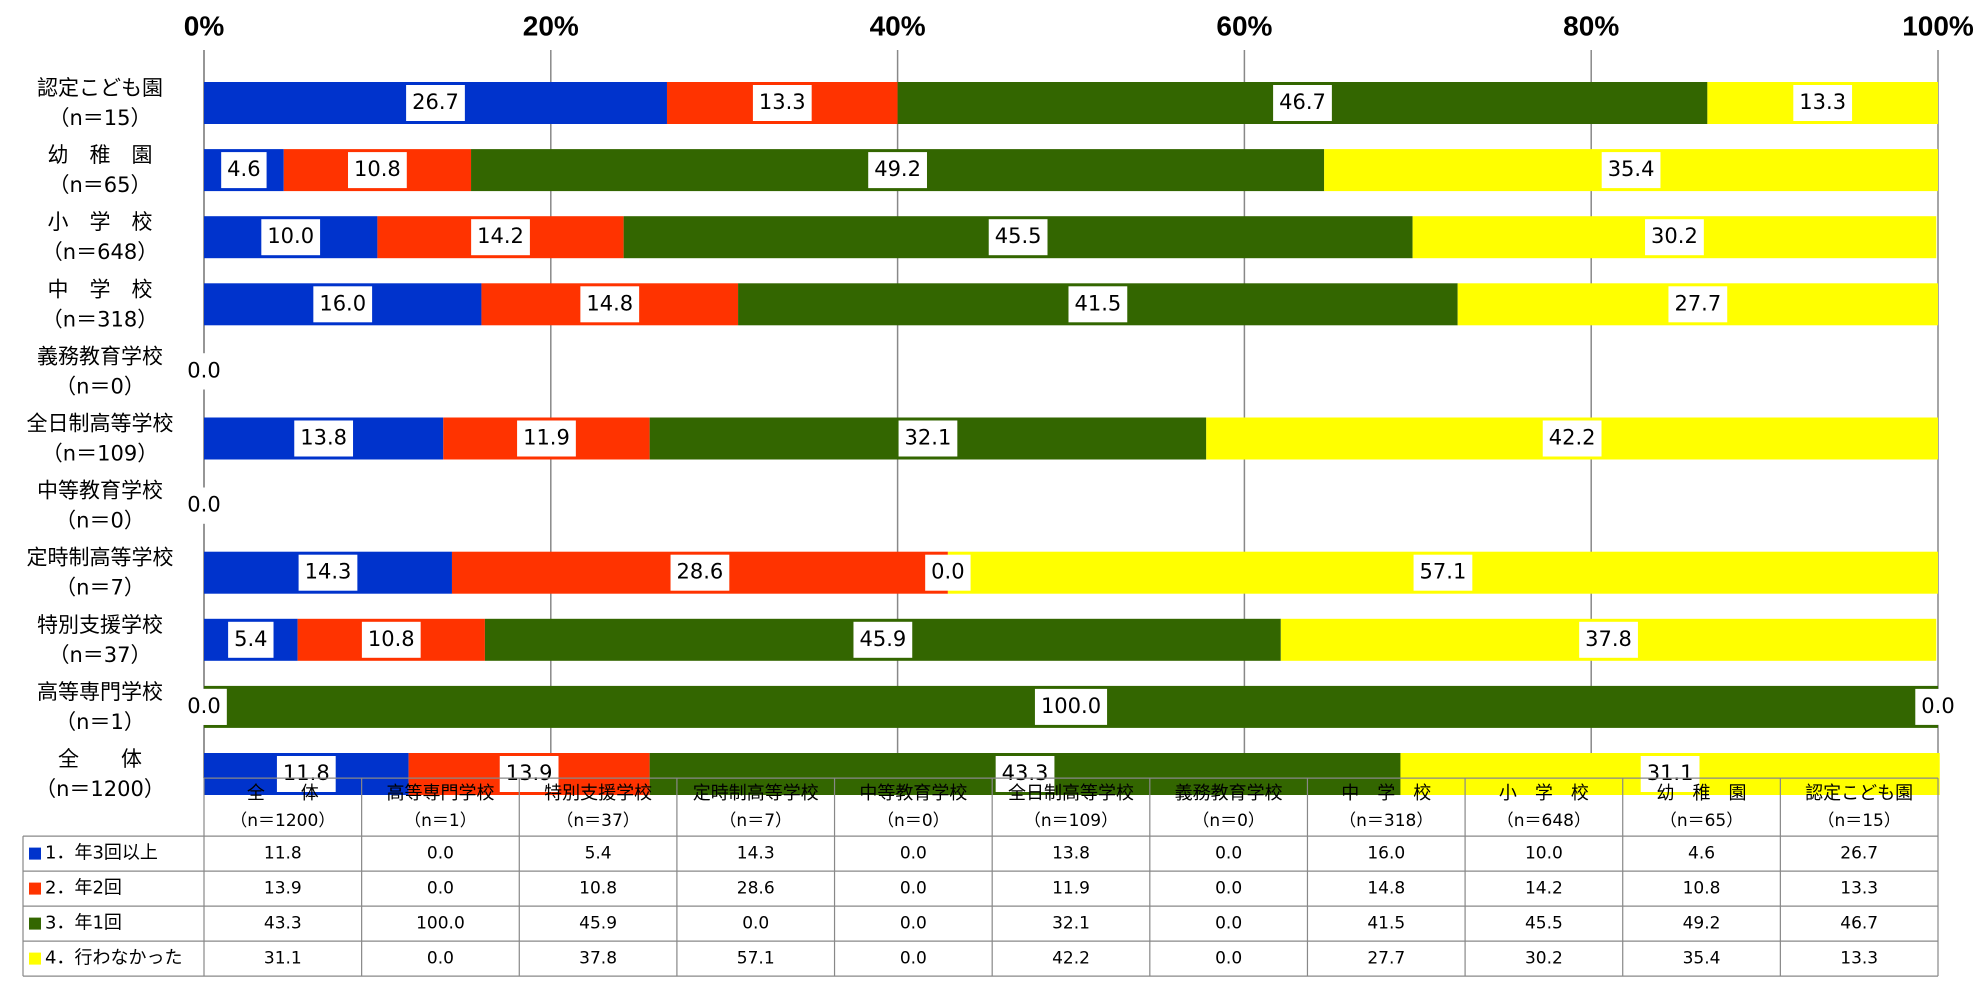 This screenshot has height=1006, width=1977. I want to click on category-label: 特別支援学校, so click(100, 625).